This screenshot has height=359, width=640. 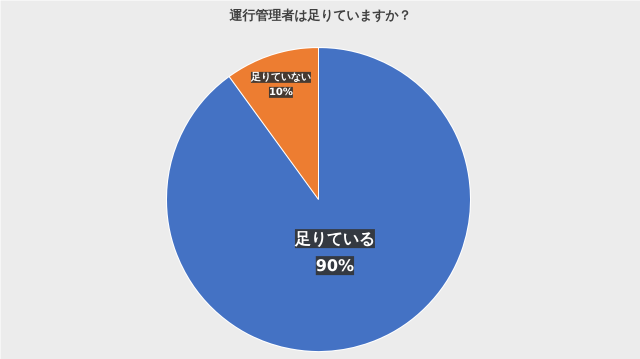 I want to click on data-label: 10%, so click(x=280, y=92).